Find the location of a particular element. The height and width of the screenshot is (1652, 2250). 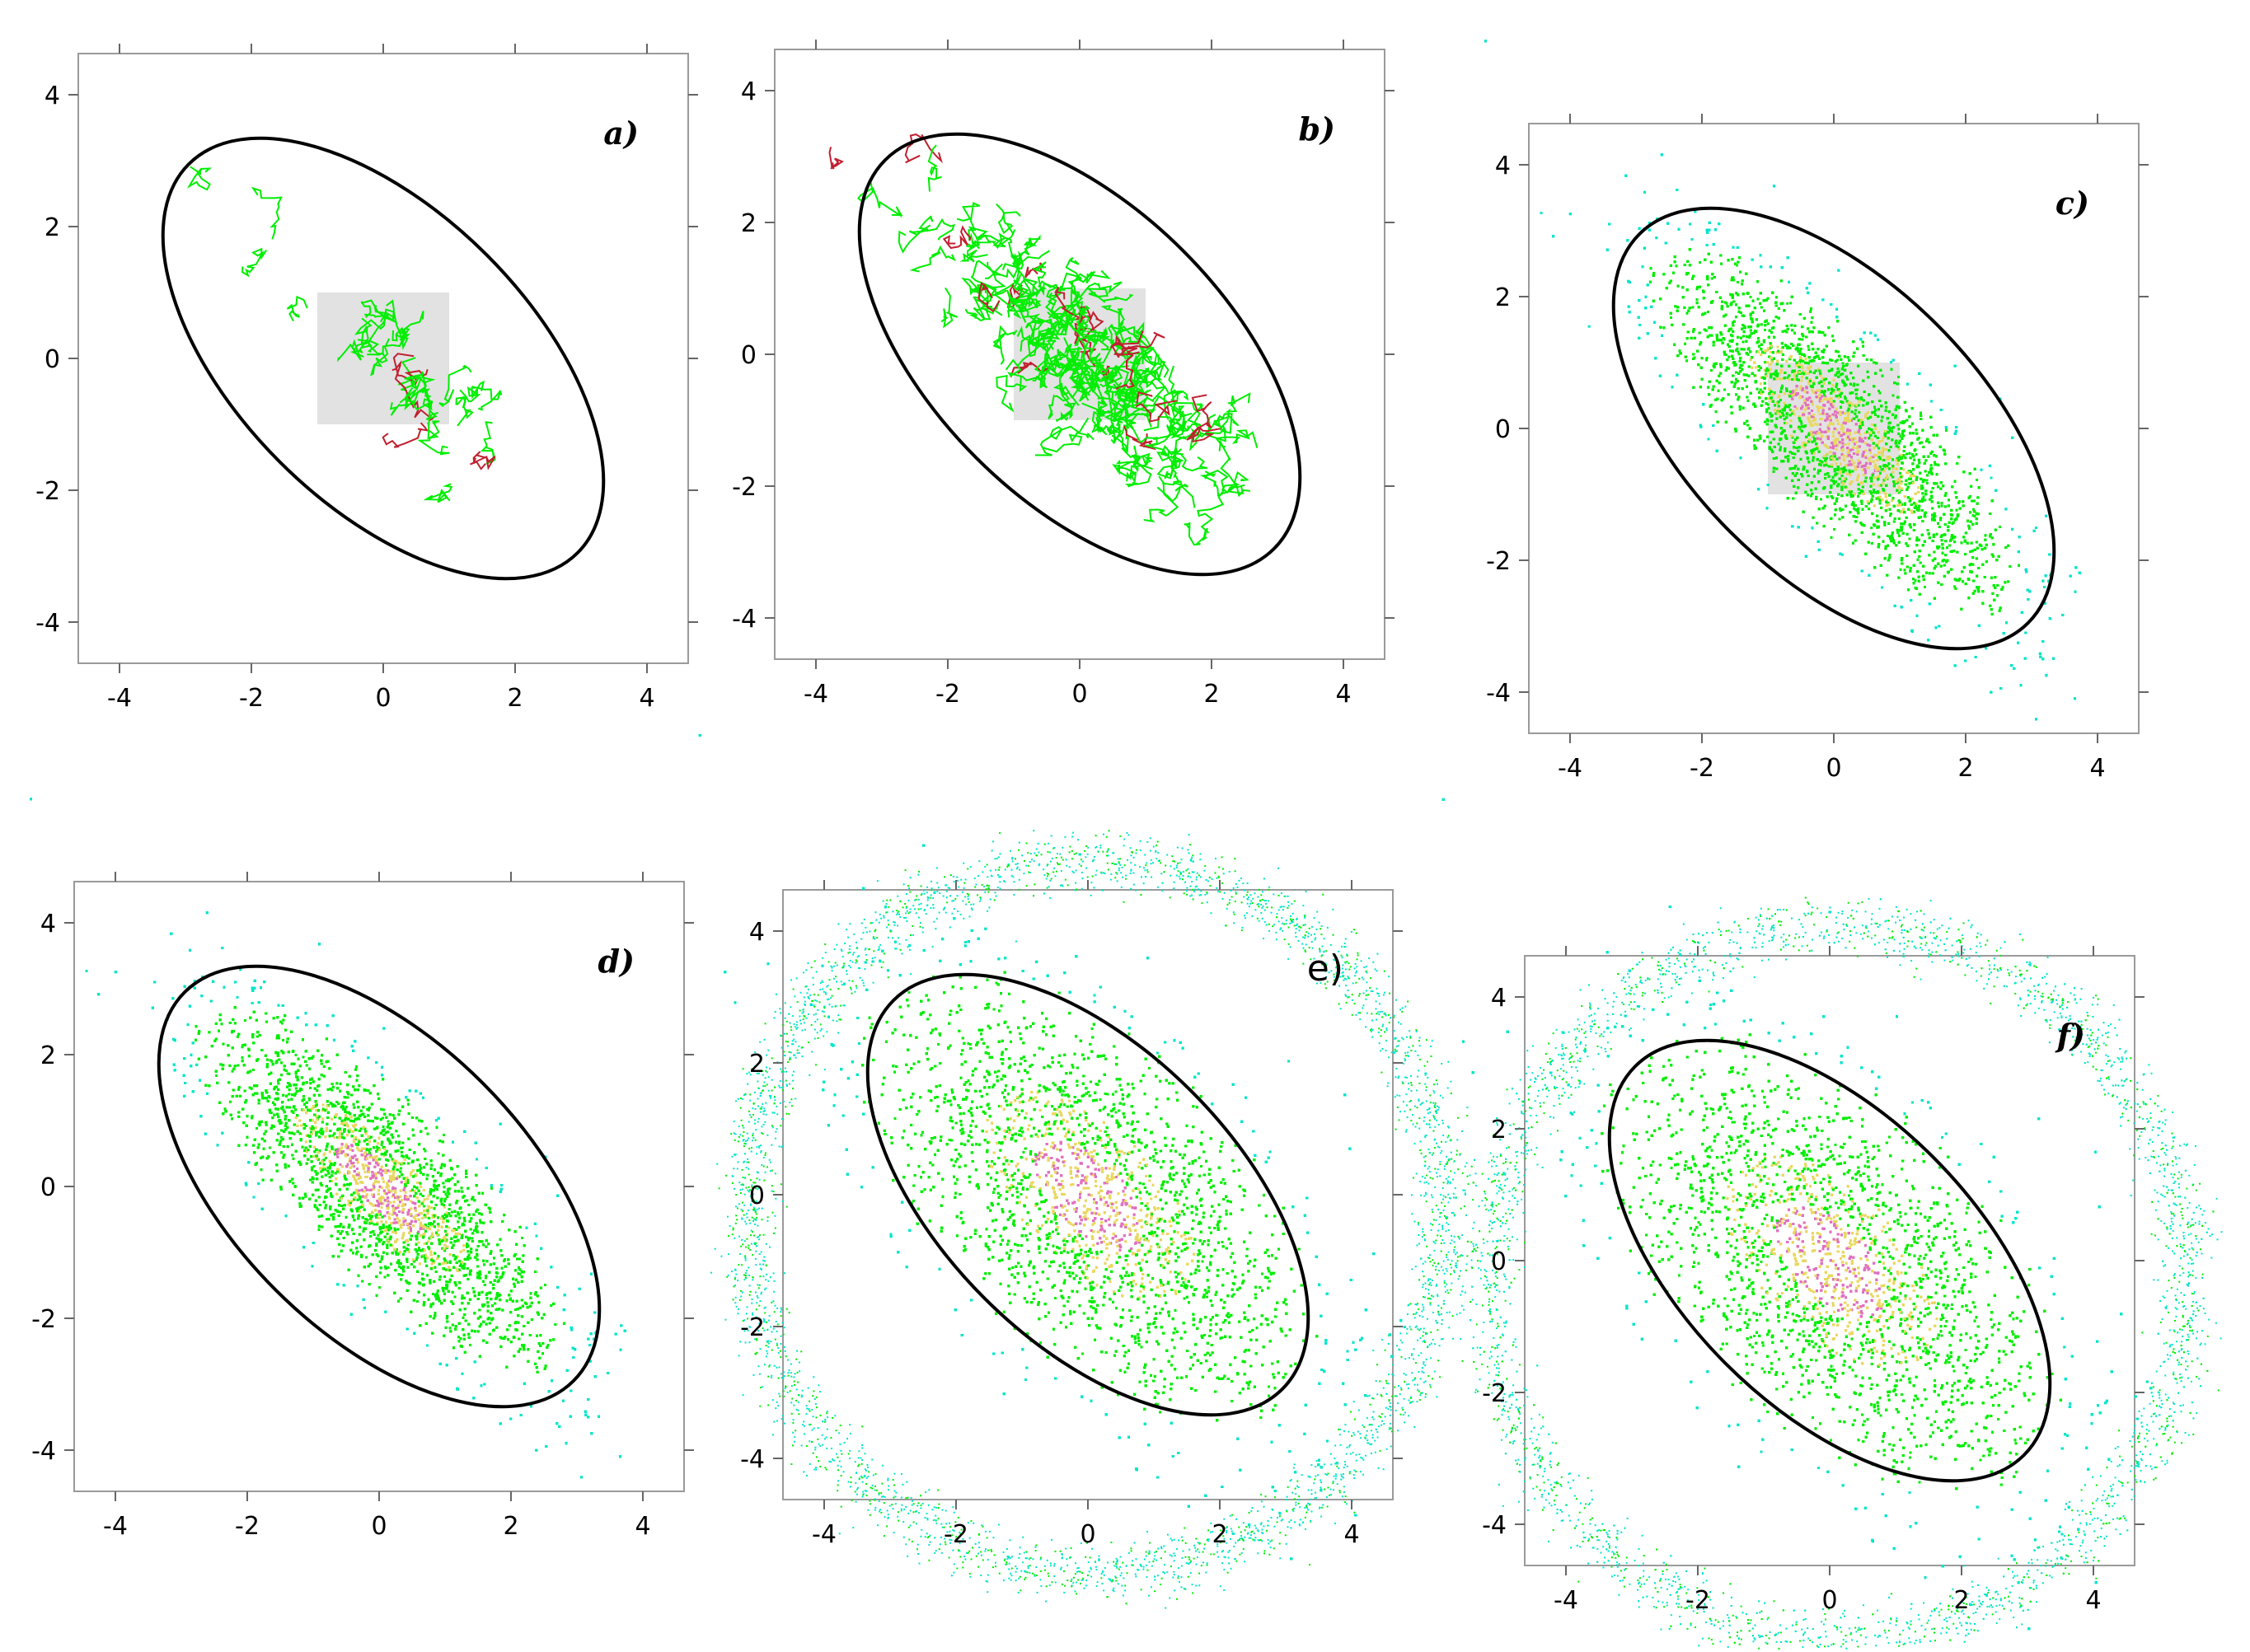

panel-label: a) is located at coordinates (621, 133).